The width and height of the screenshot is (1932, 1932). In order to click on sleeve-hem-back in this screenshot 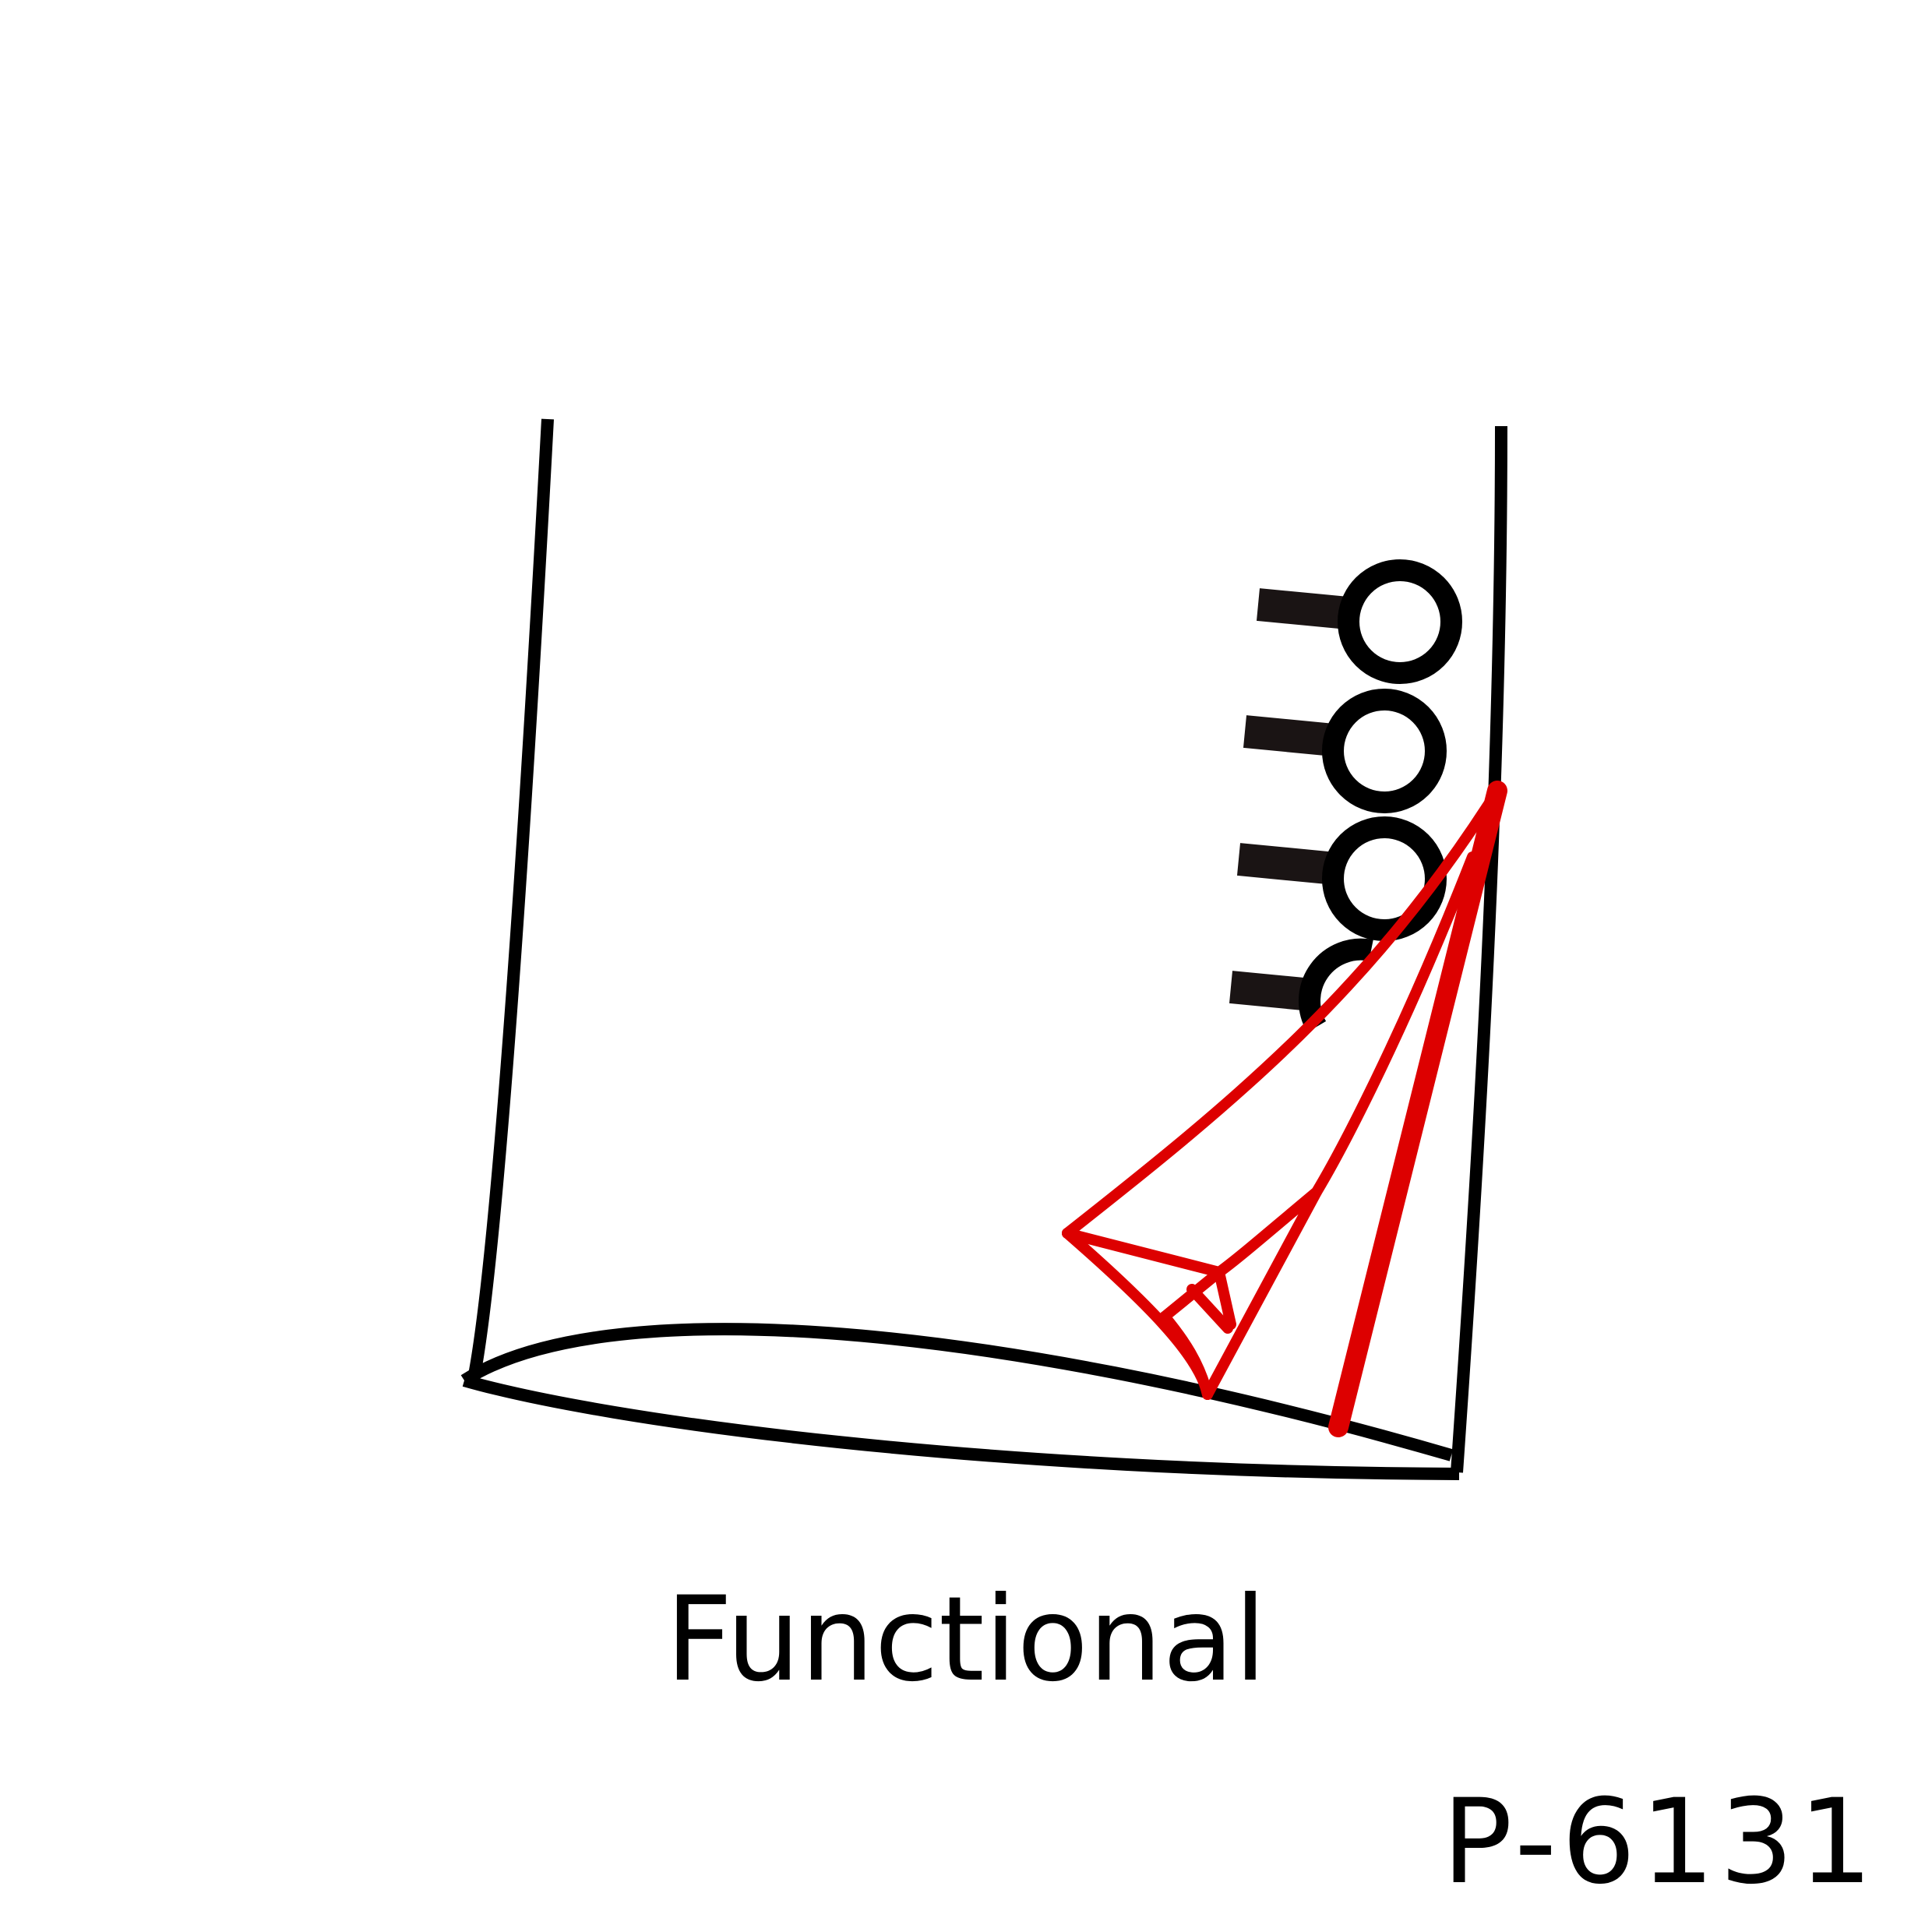, I will do `click(961, 1427)`.